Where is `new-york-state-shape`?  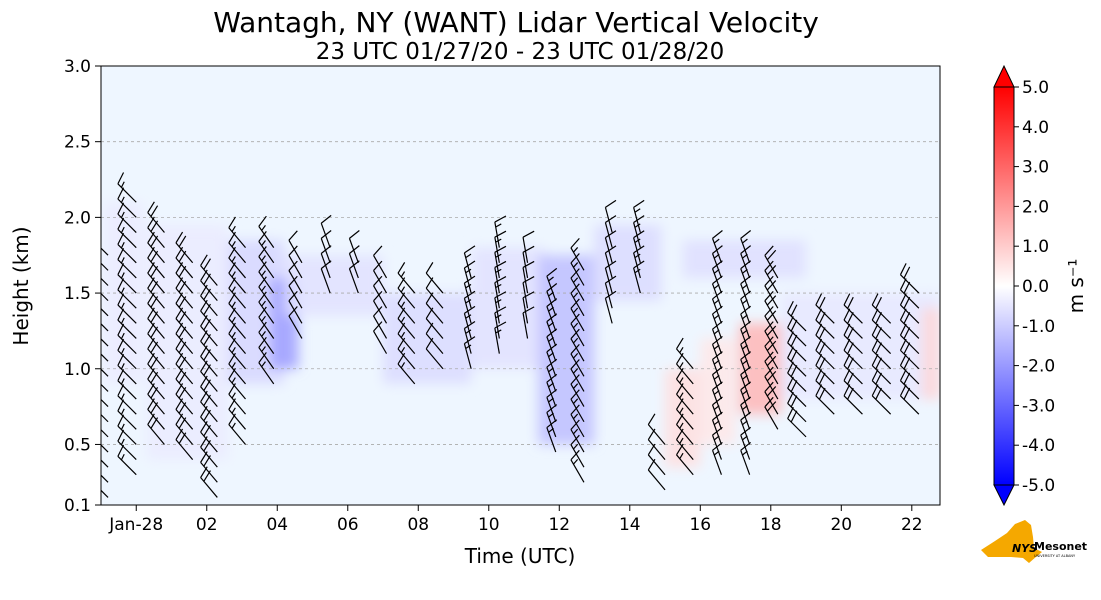 new-york-state-shape is located at coordinates (1011, 541).